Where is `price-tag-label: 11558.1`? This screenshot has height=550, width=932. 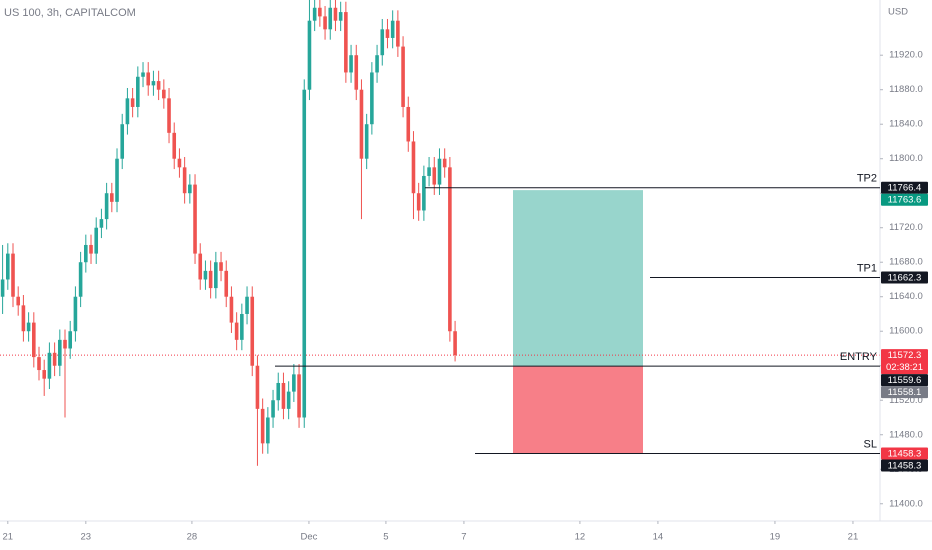
price-tag-label: 11558.1 is located at coordinates (905, 392).